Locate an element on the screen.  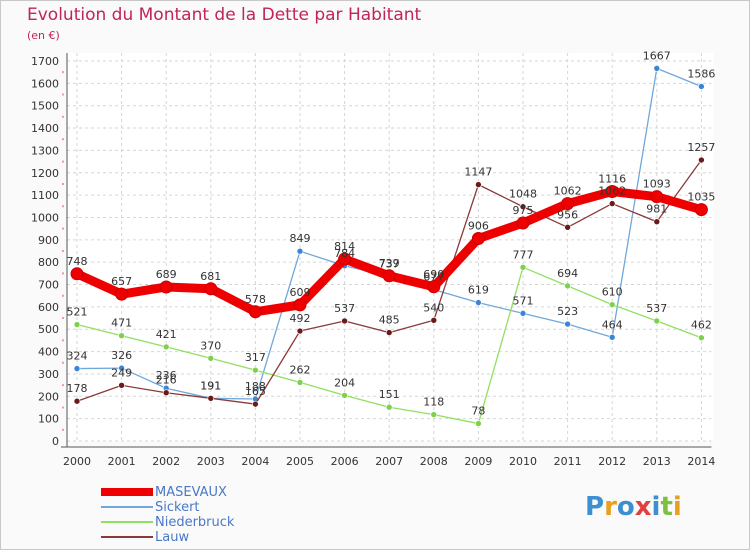
y-tick-label: 800 is located at coordinates (48, 262).